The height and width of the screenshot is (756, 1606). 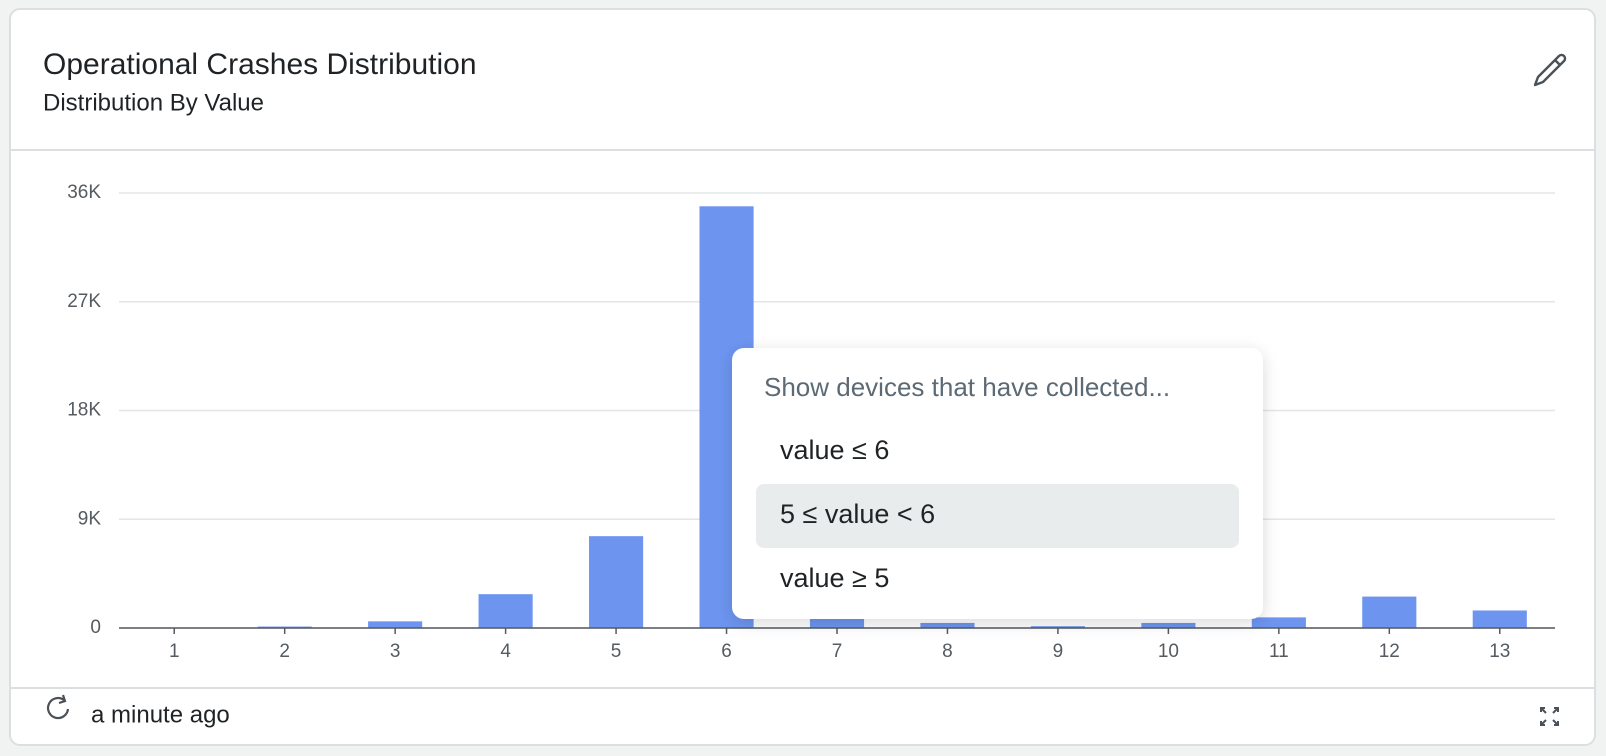 I want to click on updated-time: a minute ago, so click(x=160, y=714).